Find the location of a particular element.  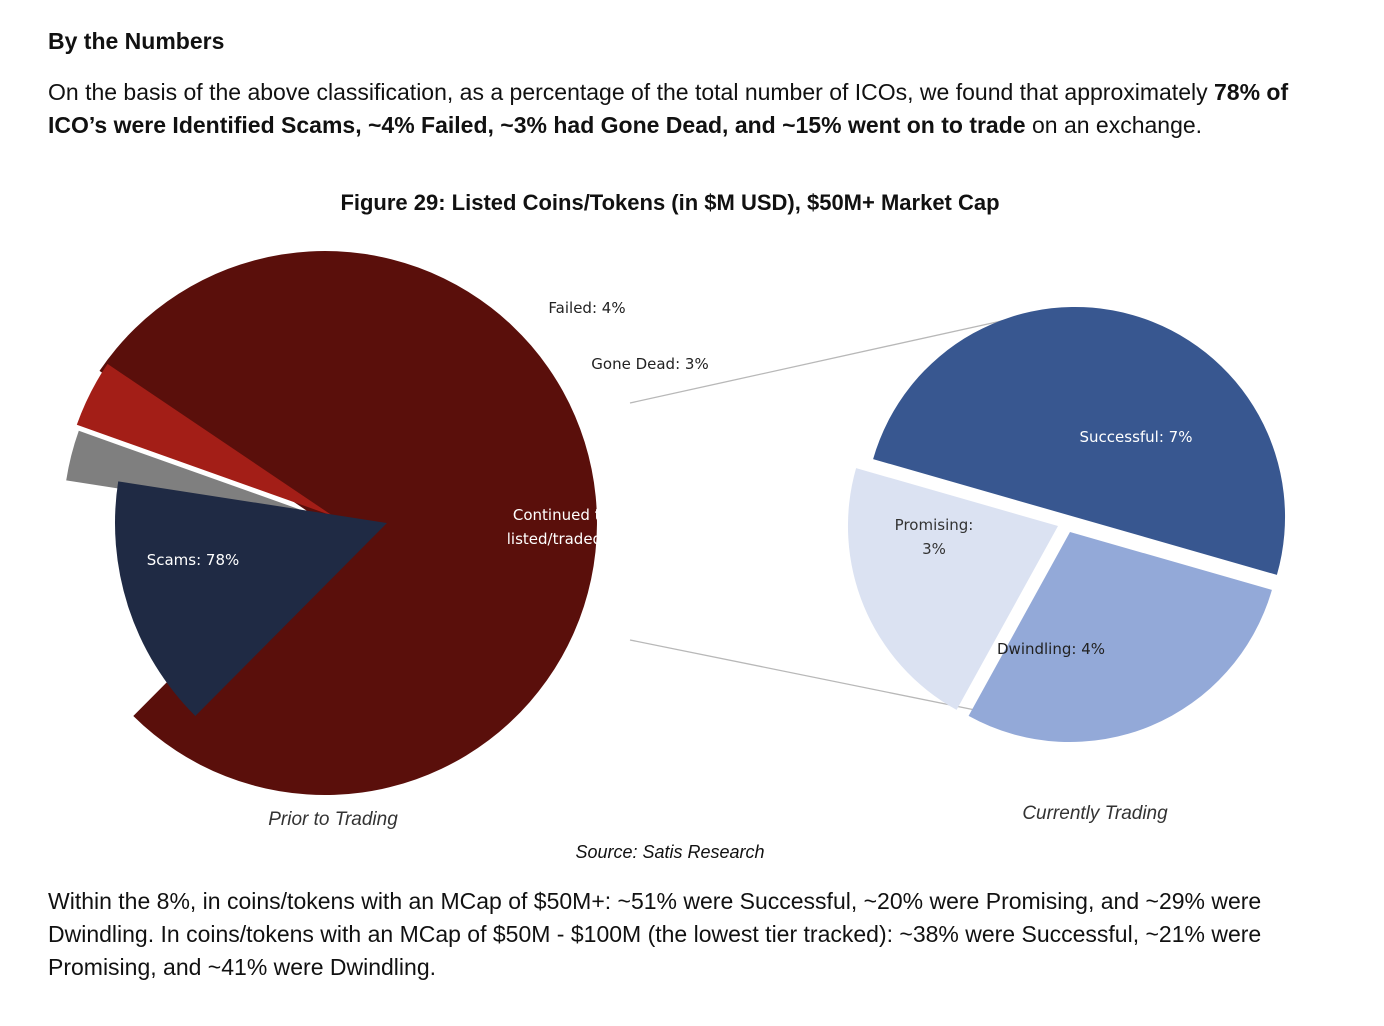

section-heading: By the Numbers is located at coordinates (136, 41).